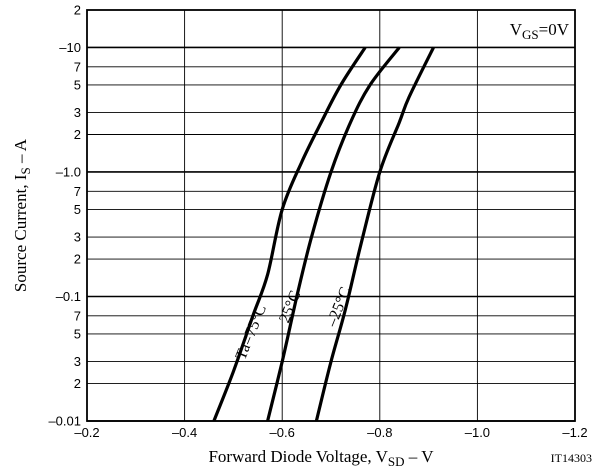  What do you see at coordinates (339, 307) in the screenshot?
I see `series-label: –25°C` at bounding box center [339, 307].